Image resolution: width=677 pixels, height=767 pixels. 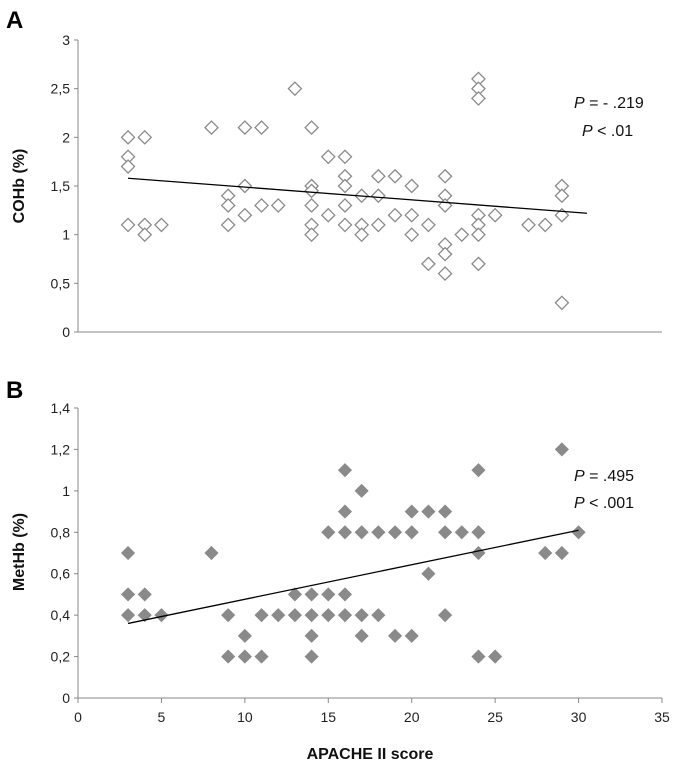 I want to click on panel-a-y-tick-label: 2,5, so click(x=61, y=89).